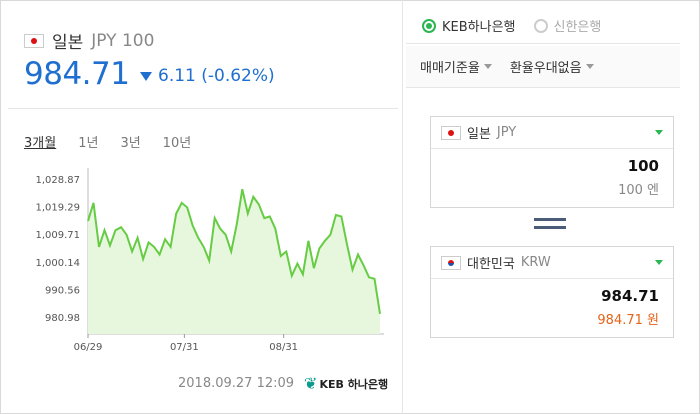  What do you see at coordinates (57, 208) in the screenshot?
I see `y-tick-label: 1,019.29` at bounding box center [57, 208].